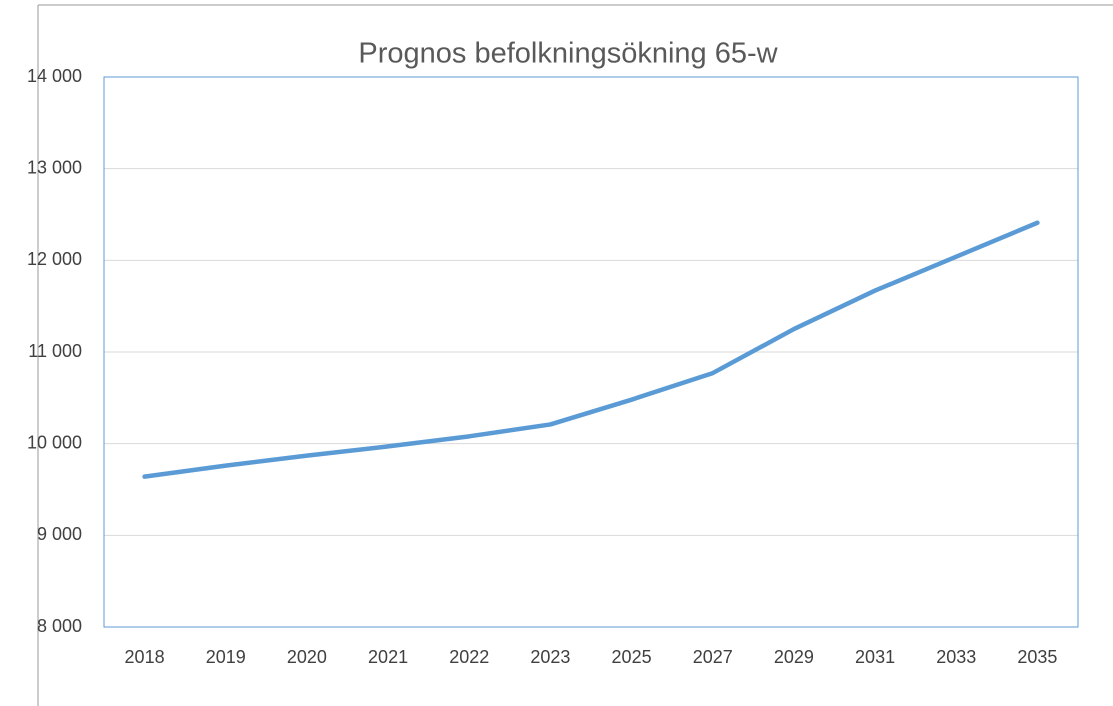 This screenshot has width=1113, height=706. What do you see at coordinates (550, 657) in the screenshot?
I see `x-tick-label: 2023` at bounding box center [550, 657].